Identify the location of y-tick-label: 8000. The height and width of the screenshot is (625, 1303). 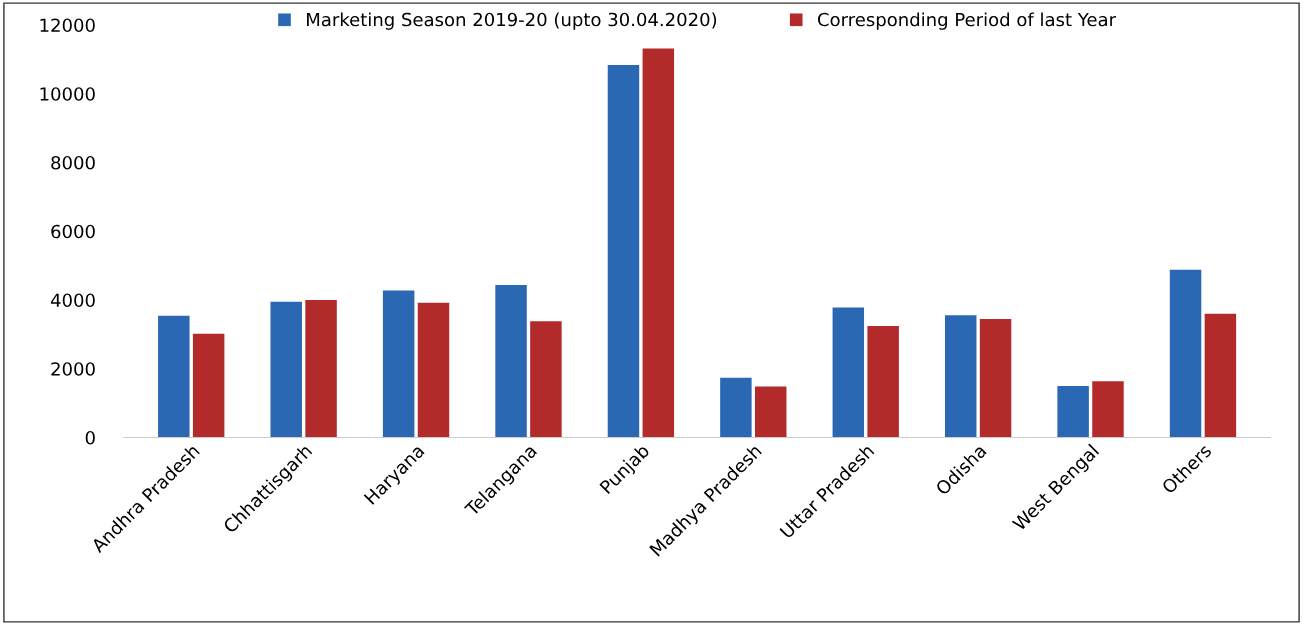
(73, 162).